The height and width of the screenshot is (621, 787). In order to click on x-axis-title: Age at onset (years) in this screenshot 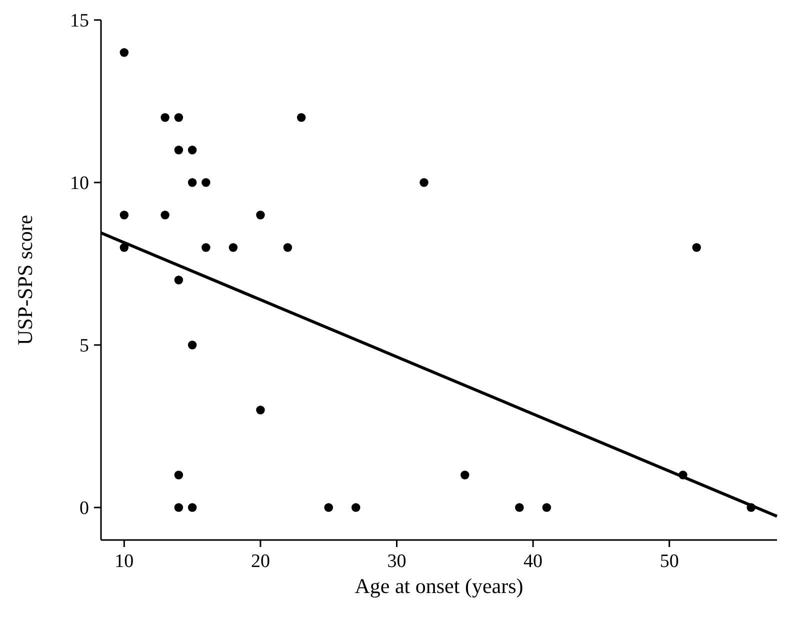, I will do `click(439, 586)`.